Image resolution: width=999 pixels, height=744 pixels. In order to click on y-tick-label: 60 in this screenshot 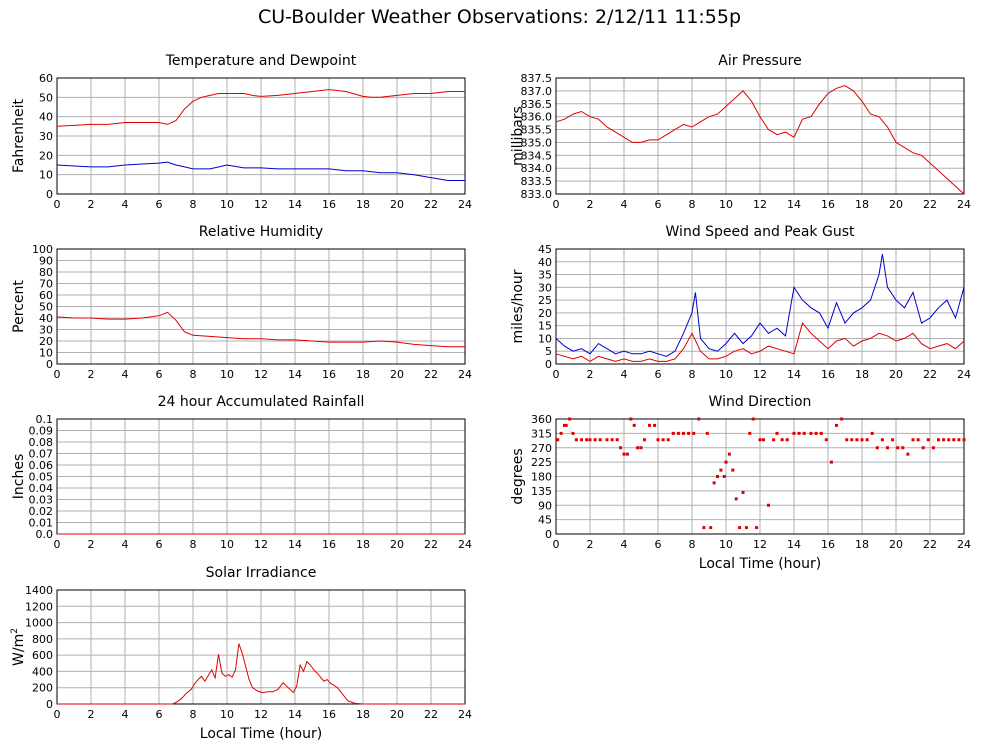, I will do `click(46, 295)`.